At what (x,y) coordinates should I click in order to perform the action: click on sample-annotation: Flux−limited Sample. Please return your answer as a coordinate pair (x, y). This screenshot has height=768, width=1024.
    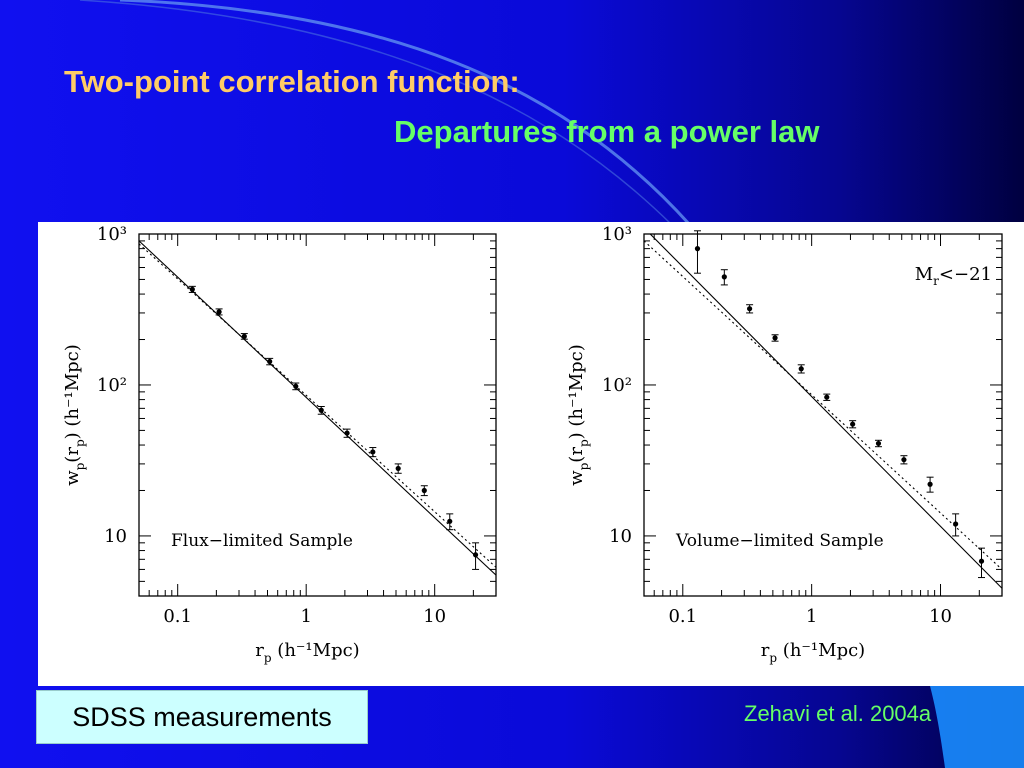
    Looking at the image, I should click on (262, 541).